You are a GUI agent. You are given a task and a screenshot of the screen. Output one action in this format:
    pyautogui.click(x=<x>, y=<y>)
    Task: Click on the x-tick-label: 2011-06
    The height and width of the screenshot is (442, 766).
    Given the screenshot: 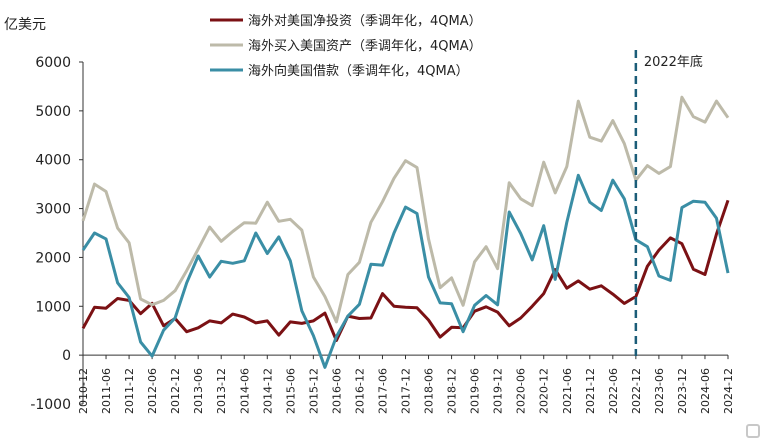 What is the action you would take?
    pyautogui.click(x=106, y=391)
    